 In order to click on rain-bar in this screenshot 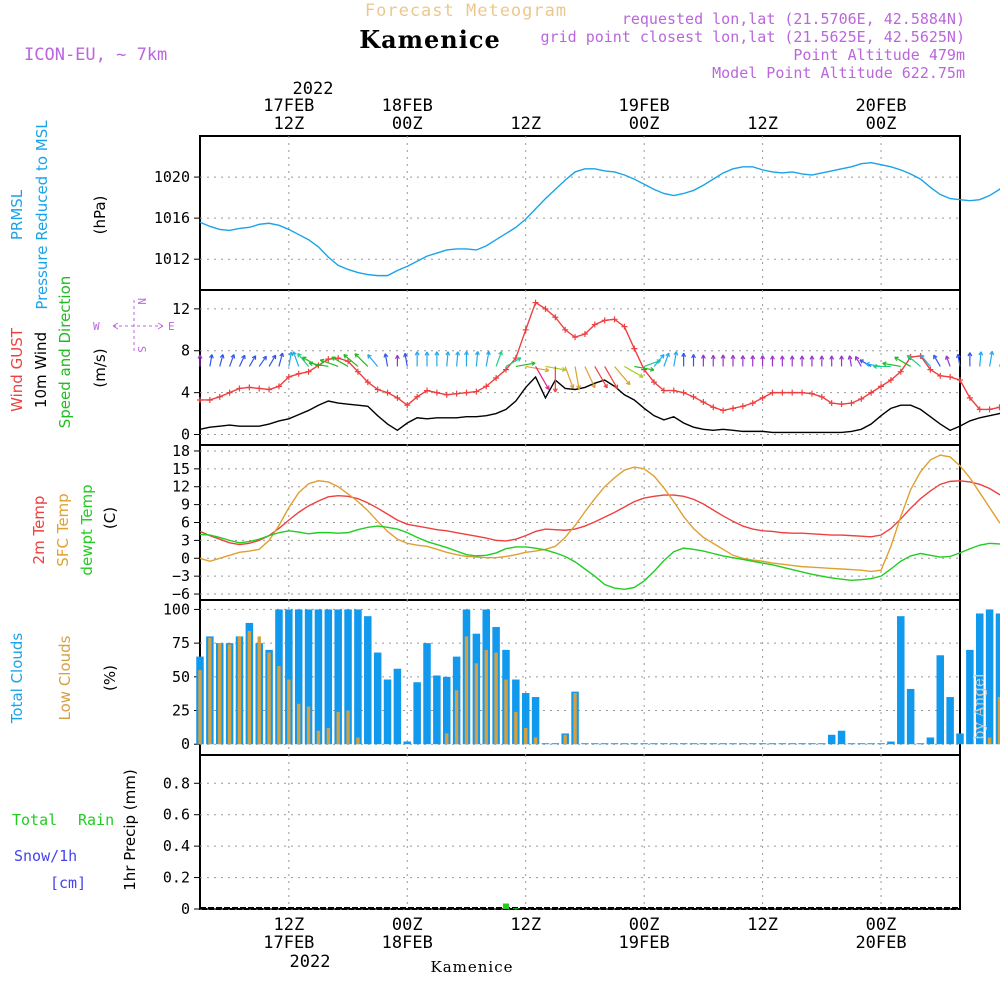, I will do `click(515, 908)`.